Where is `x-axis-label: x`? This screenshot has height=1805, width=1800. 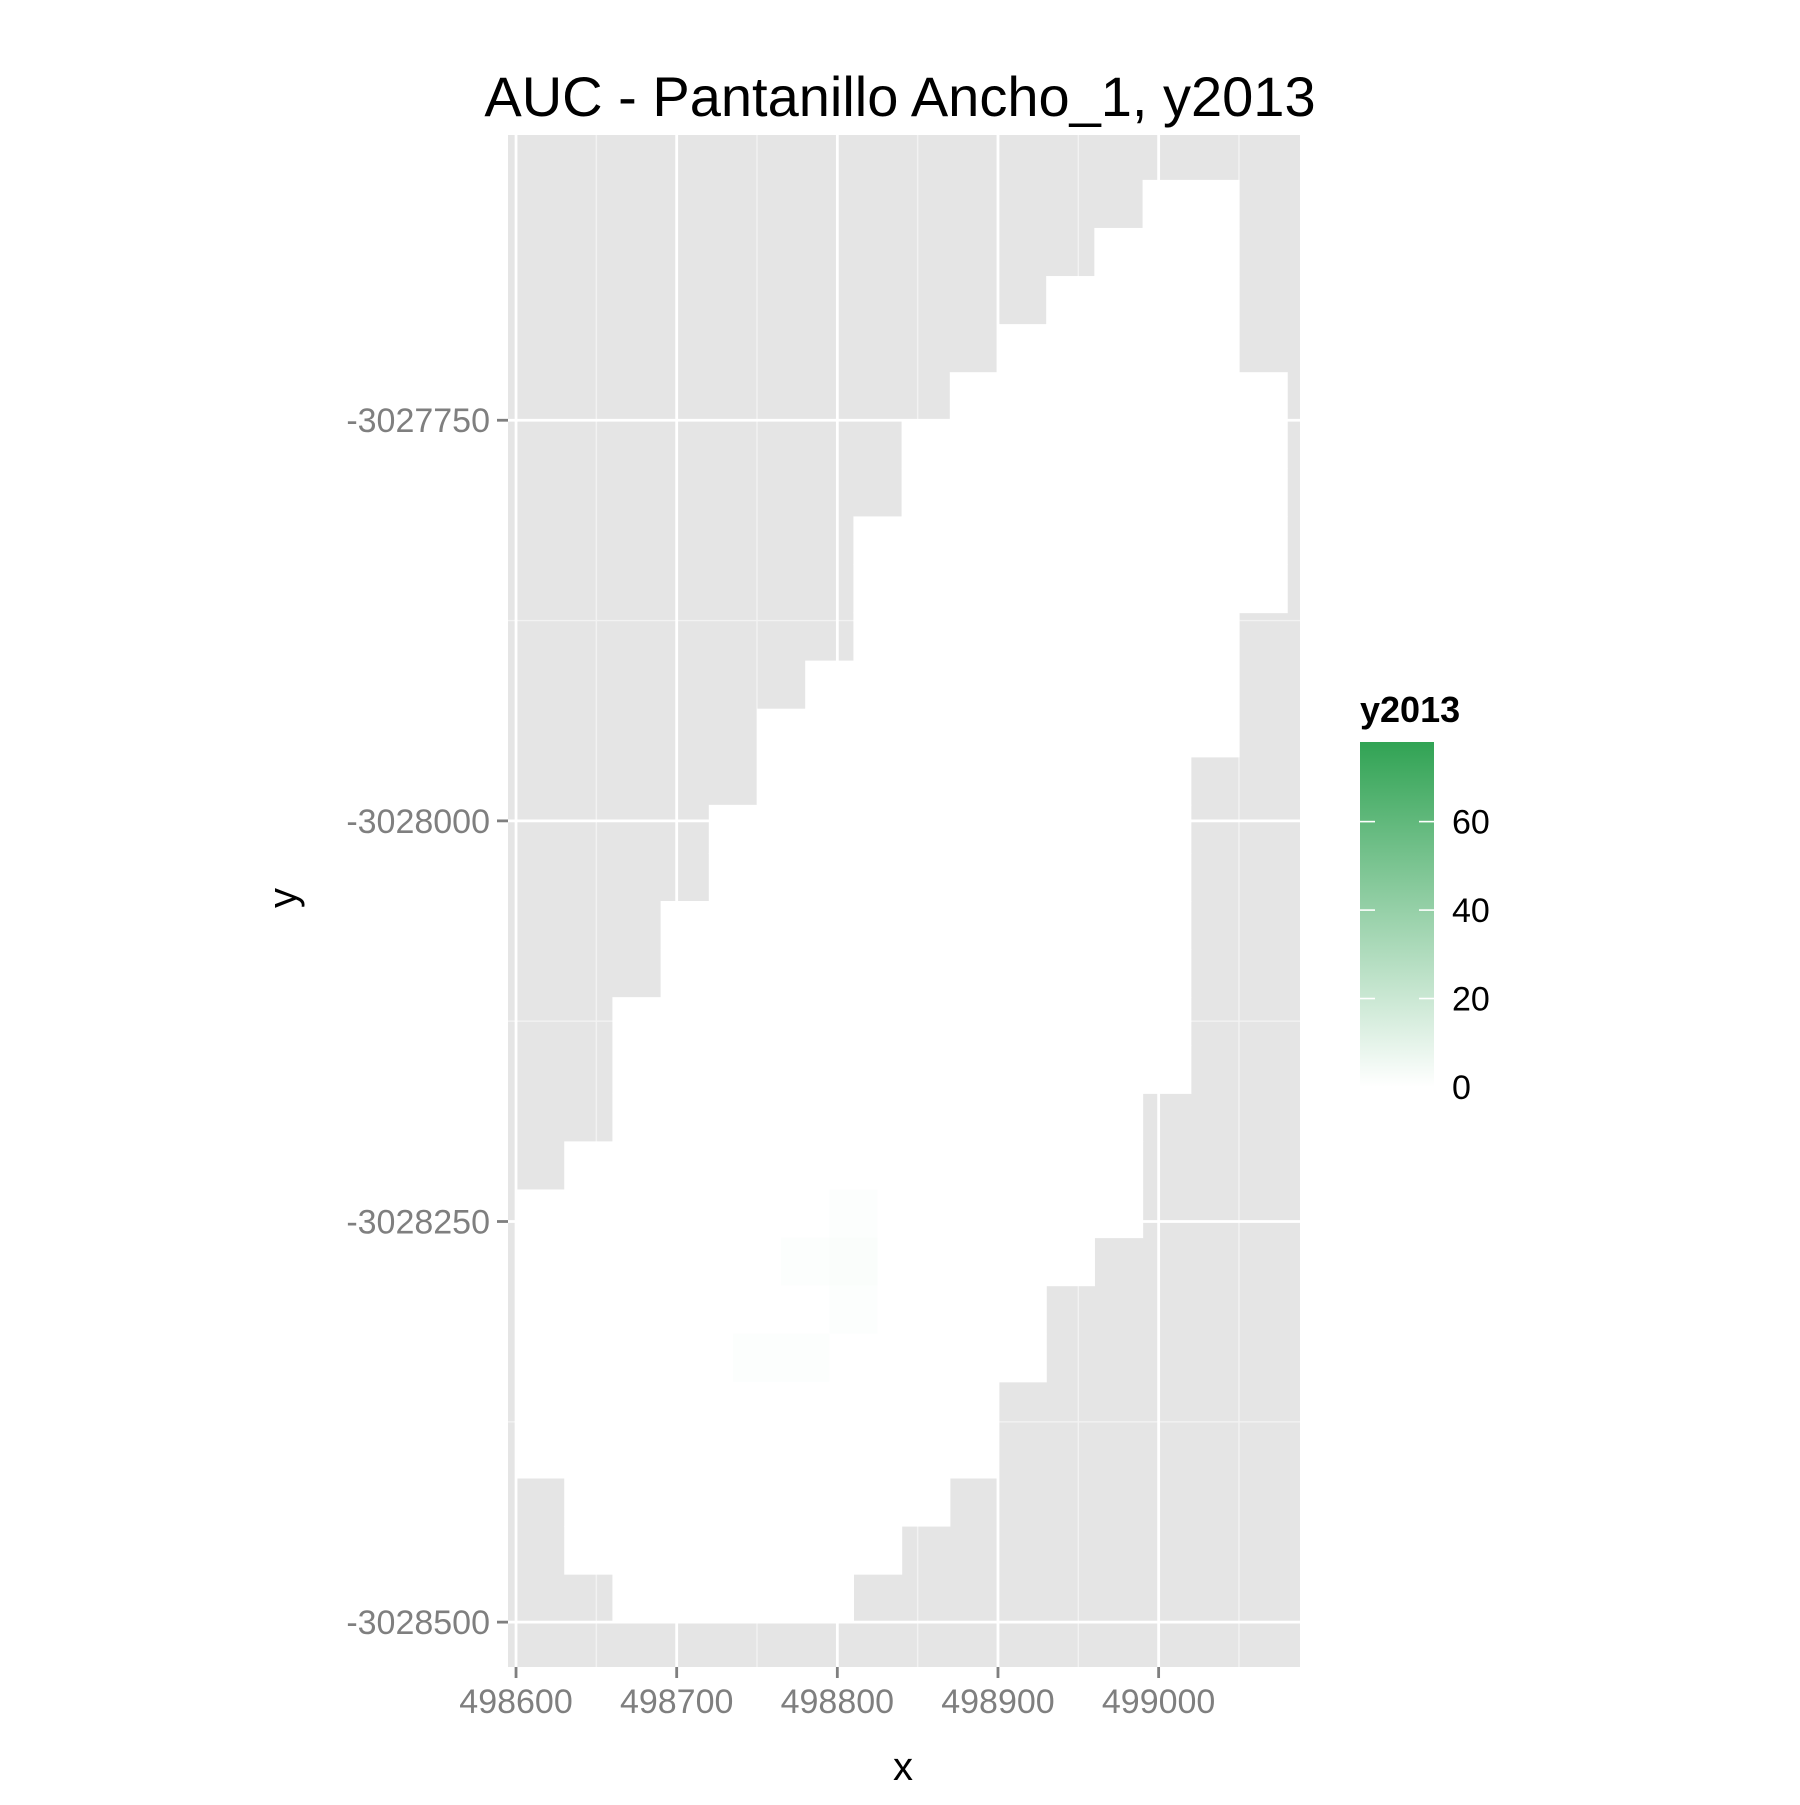 x-axis-label: x is located at coordinates (903, 1767).